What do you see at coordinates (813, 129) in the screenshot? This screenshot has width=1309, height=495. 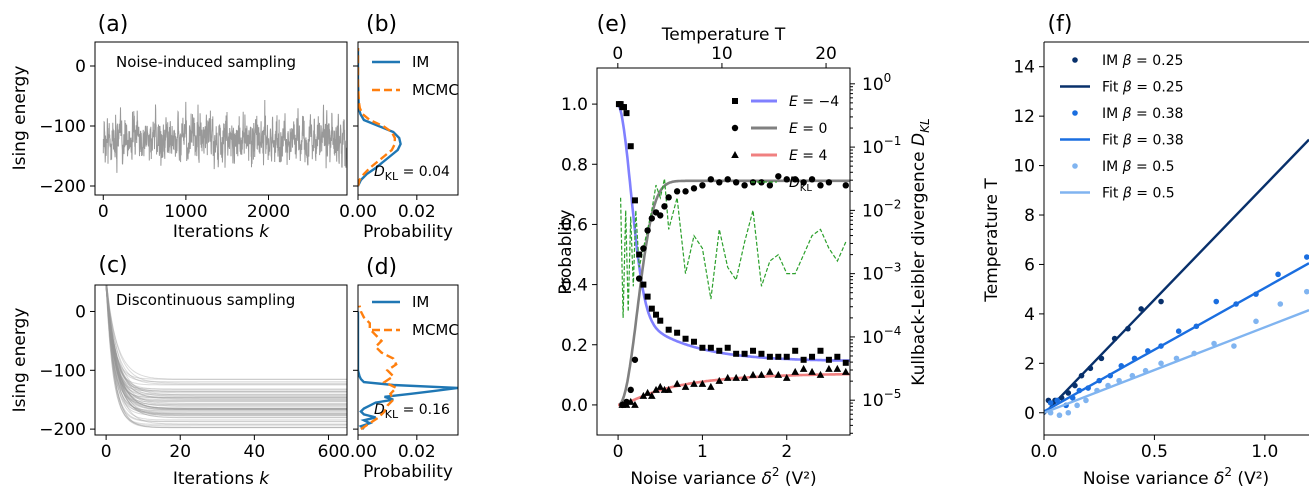 I see `legend-label-part: = 0` at bounding box center [813, 129].